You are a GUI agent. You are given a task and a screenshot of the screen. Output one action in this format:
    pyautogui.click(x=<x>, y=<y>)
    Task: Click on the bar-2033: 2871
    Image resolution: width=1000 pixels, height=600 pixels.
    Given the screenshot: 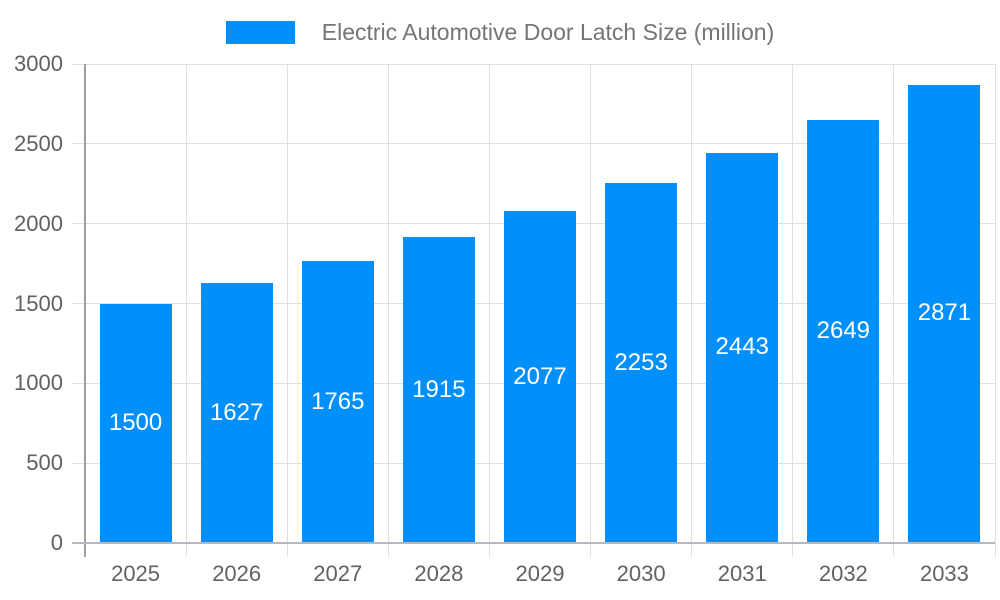 What is the action you would take?
    pyautogui.click(x=944, y=313)
    